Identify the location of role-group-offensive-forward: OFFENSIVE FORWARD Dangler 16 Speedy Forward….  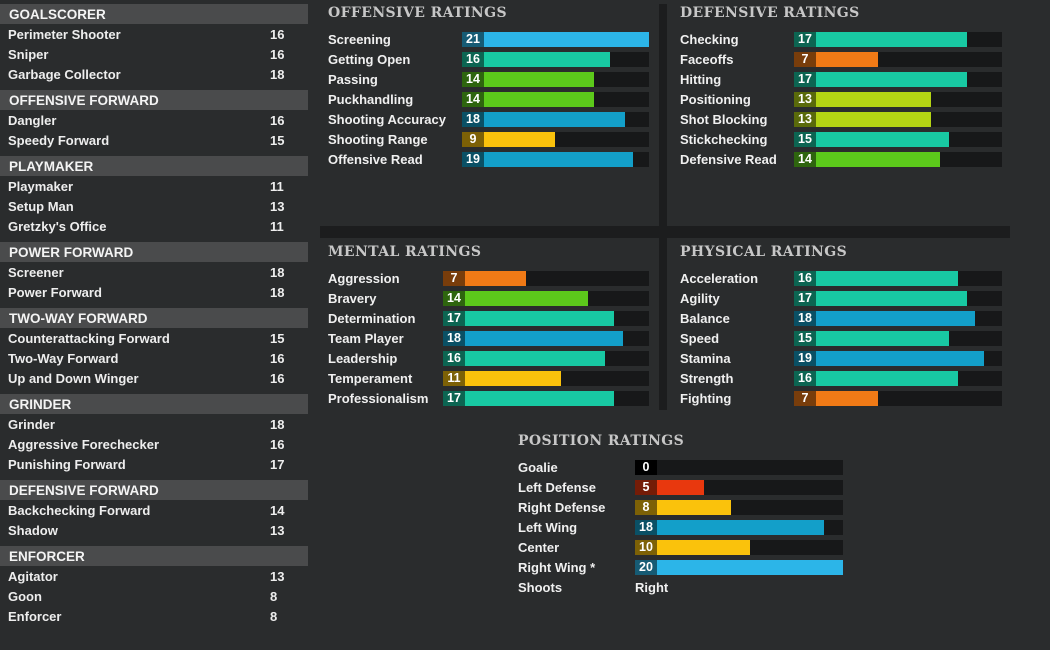
(154, 120).